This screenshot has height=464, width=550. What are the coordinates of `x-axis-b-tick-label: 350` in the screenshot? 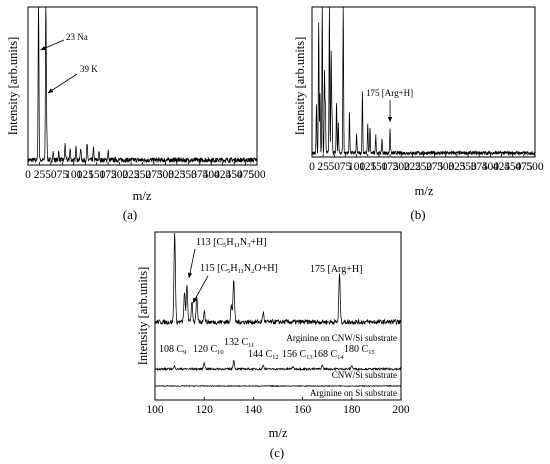 It's located at (468, 167).